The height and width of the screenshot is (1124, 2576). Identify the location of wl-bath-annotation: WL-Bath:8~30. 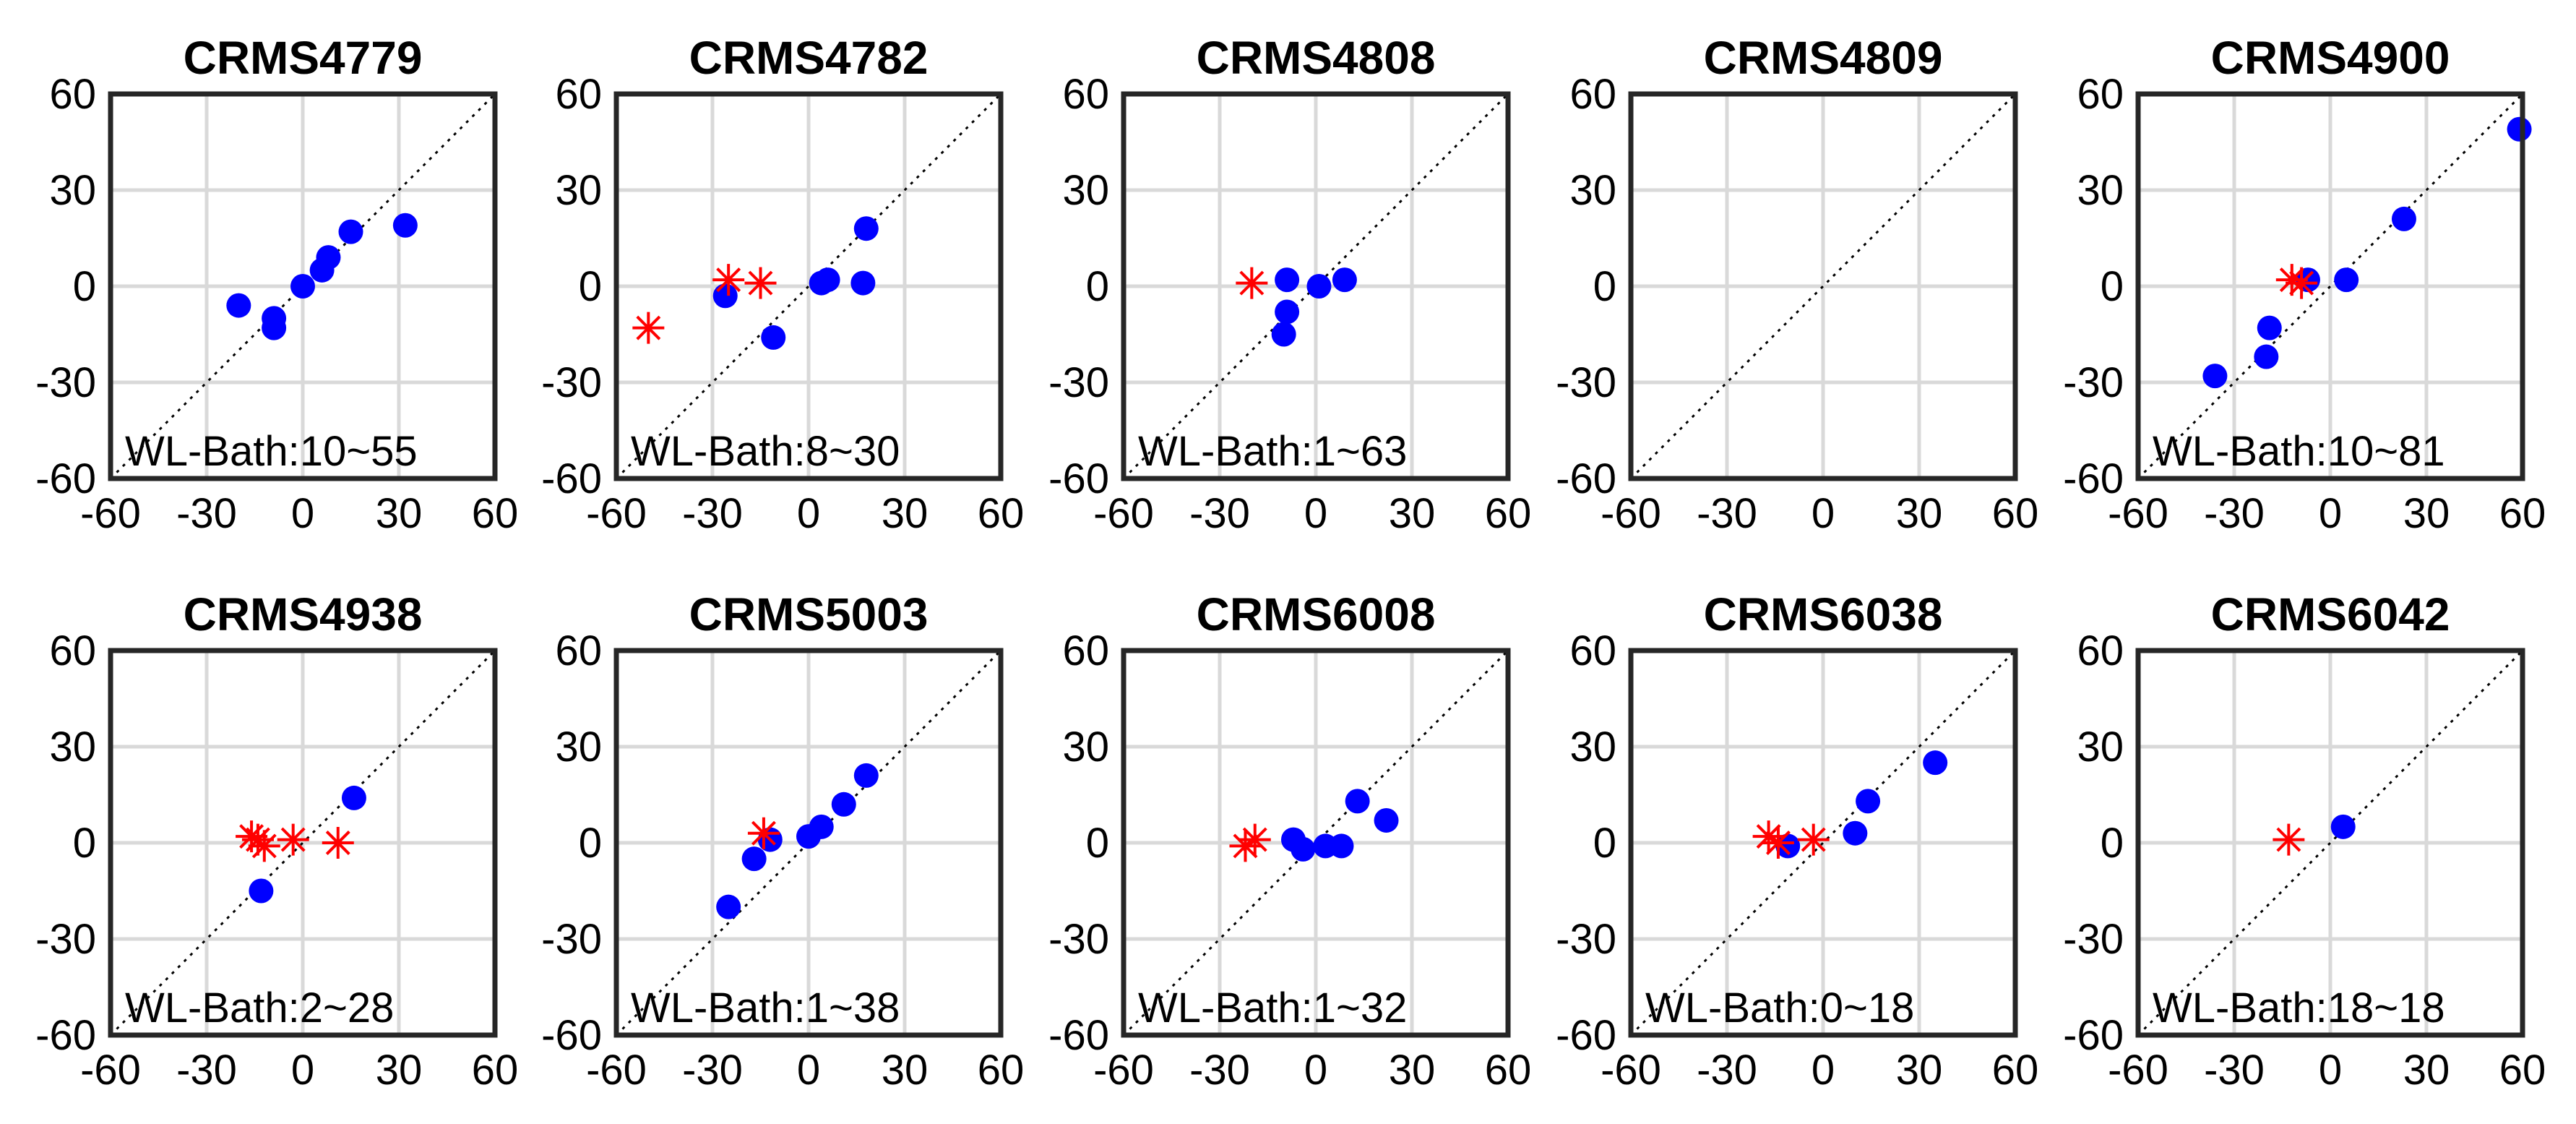
(765, 451).